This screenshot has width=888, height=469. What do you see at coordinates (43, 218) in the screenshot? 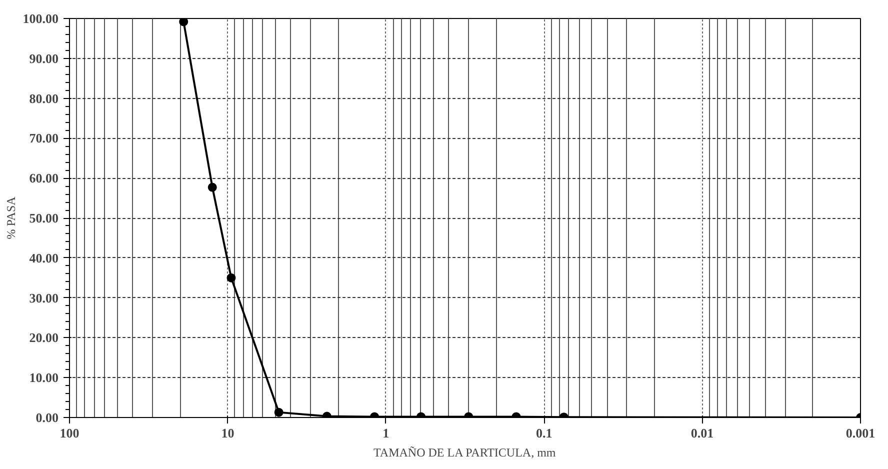
I see `y-tick-label: 50.00` at bounding box center [43, 218].